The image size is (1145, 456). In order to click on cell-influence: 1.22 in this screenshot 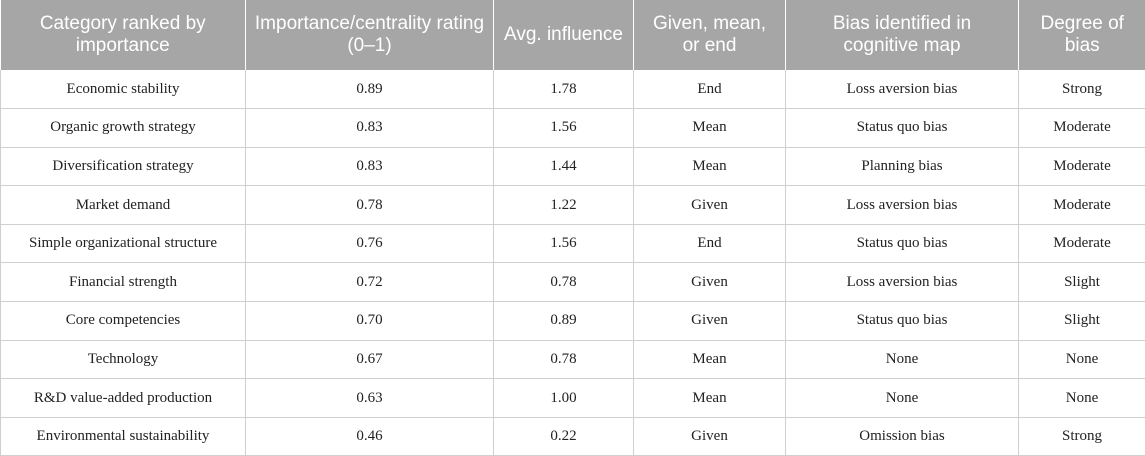, I will do `click(563, 205)`.